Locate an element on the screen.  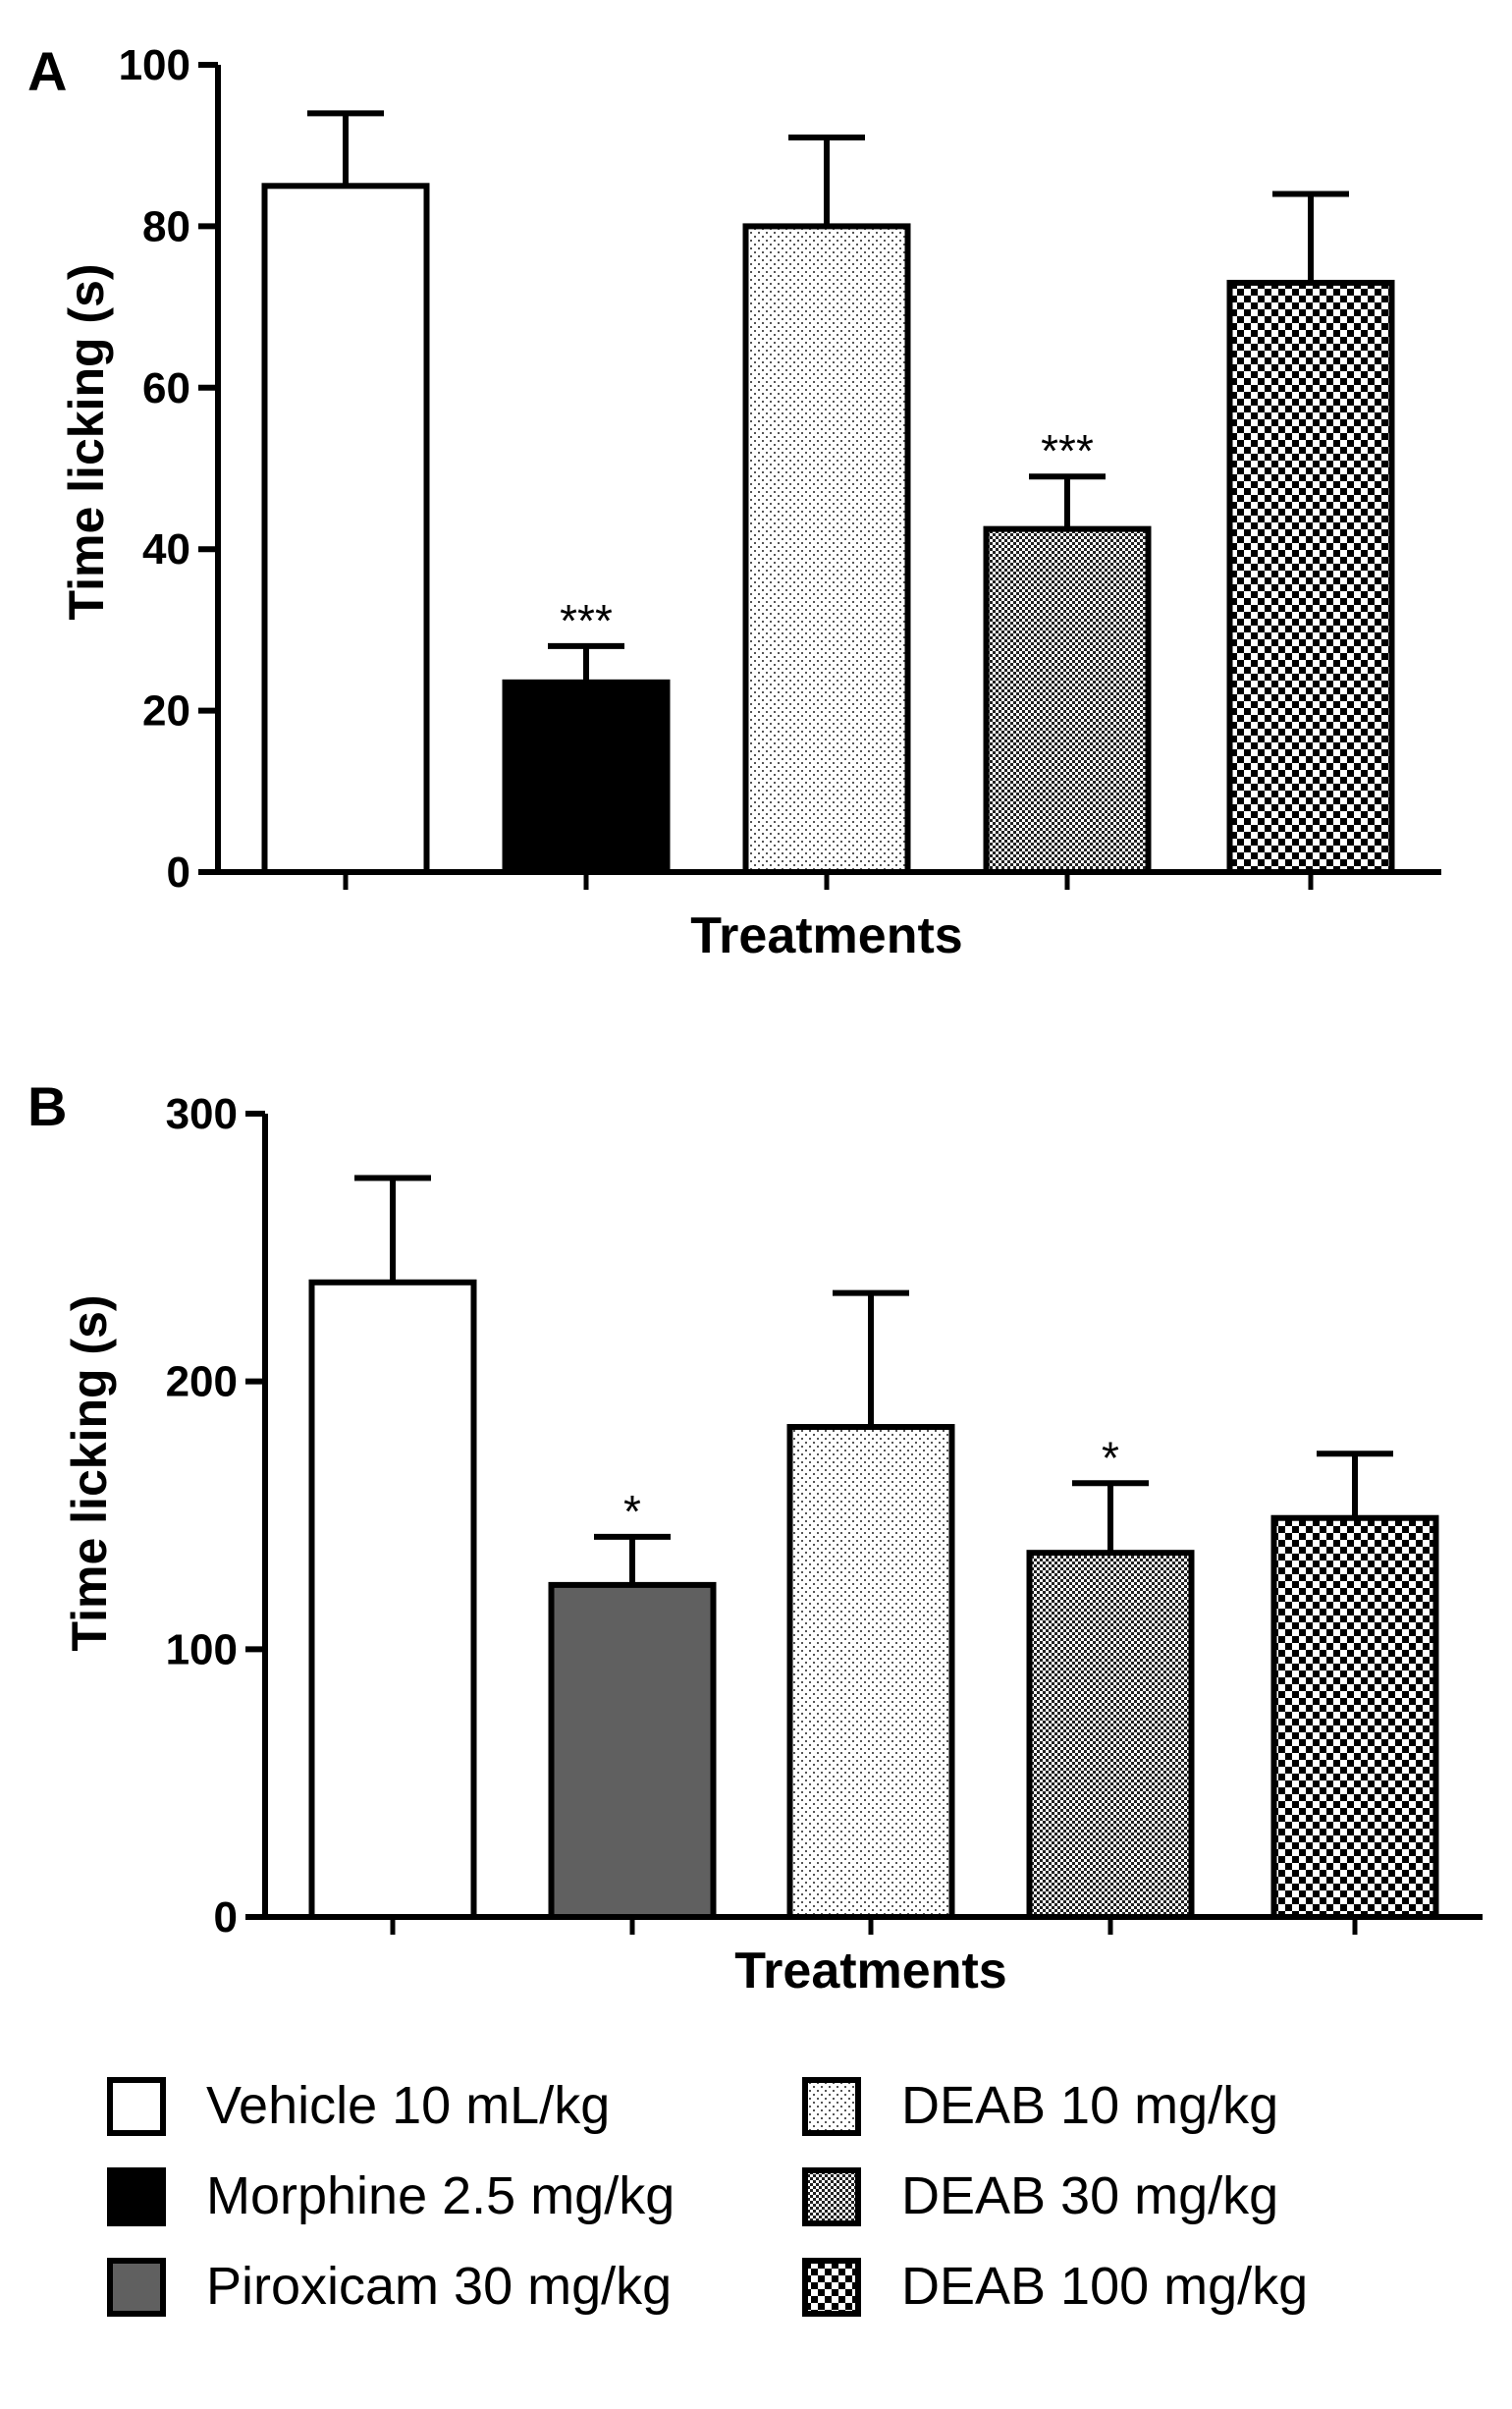
y-tick-label: 60 is located at coordinates (166, 388).